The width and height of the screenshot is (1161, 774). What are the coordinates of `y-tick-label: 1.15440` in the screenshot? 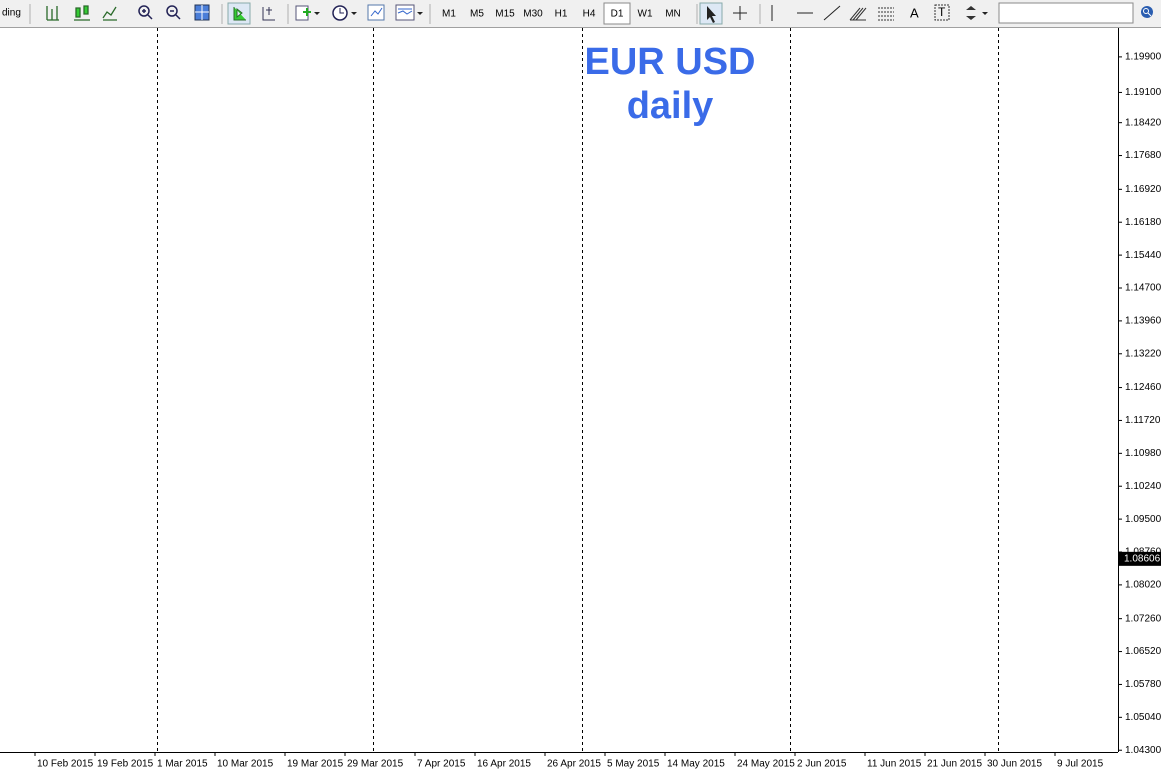 It's located at (1143, 255).